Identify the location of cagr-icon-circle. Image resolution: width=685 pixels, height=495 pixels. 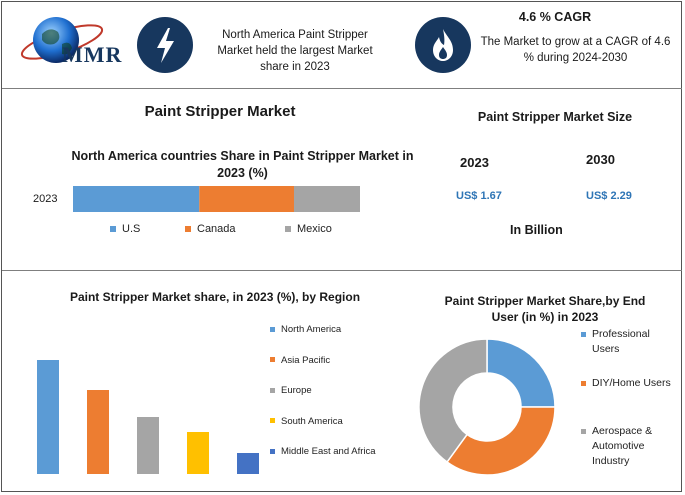
(443, 45).